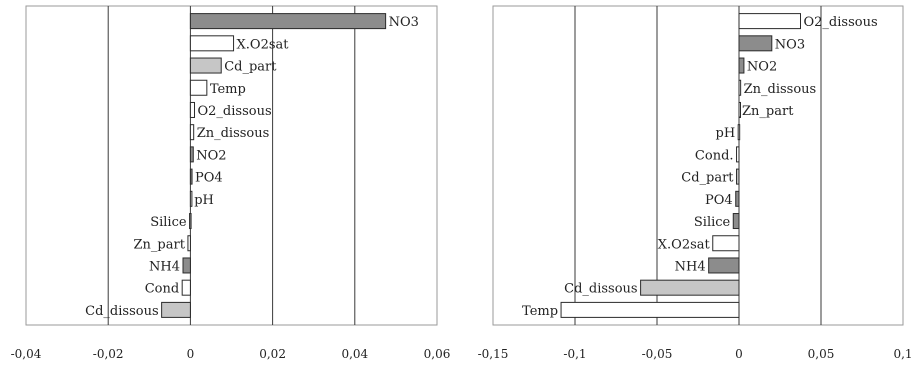 This screenshot has width=916, height=365. I want to click on right-x-tick-label: 0, so click(739, 354).